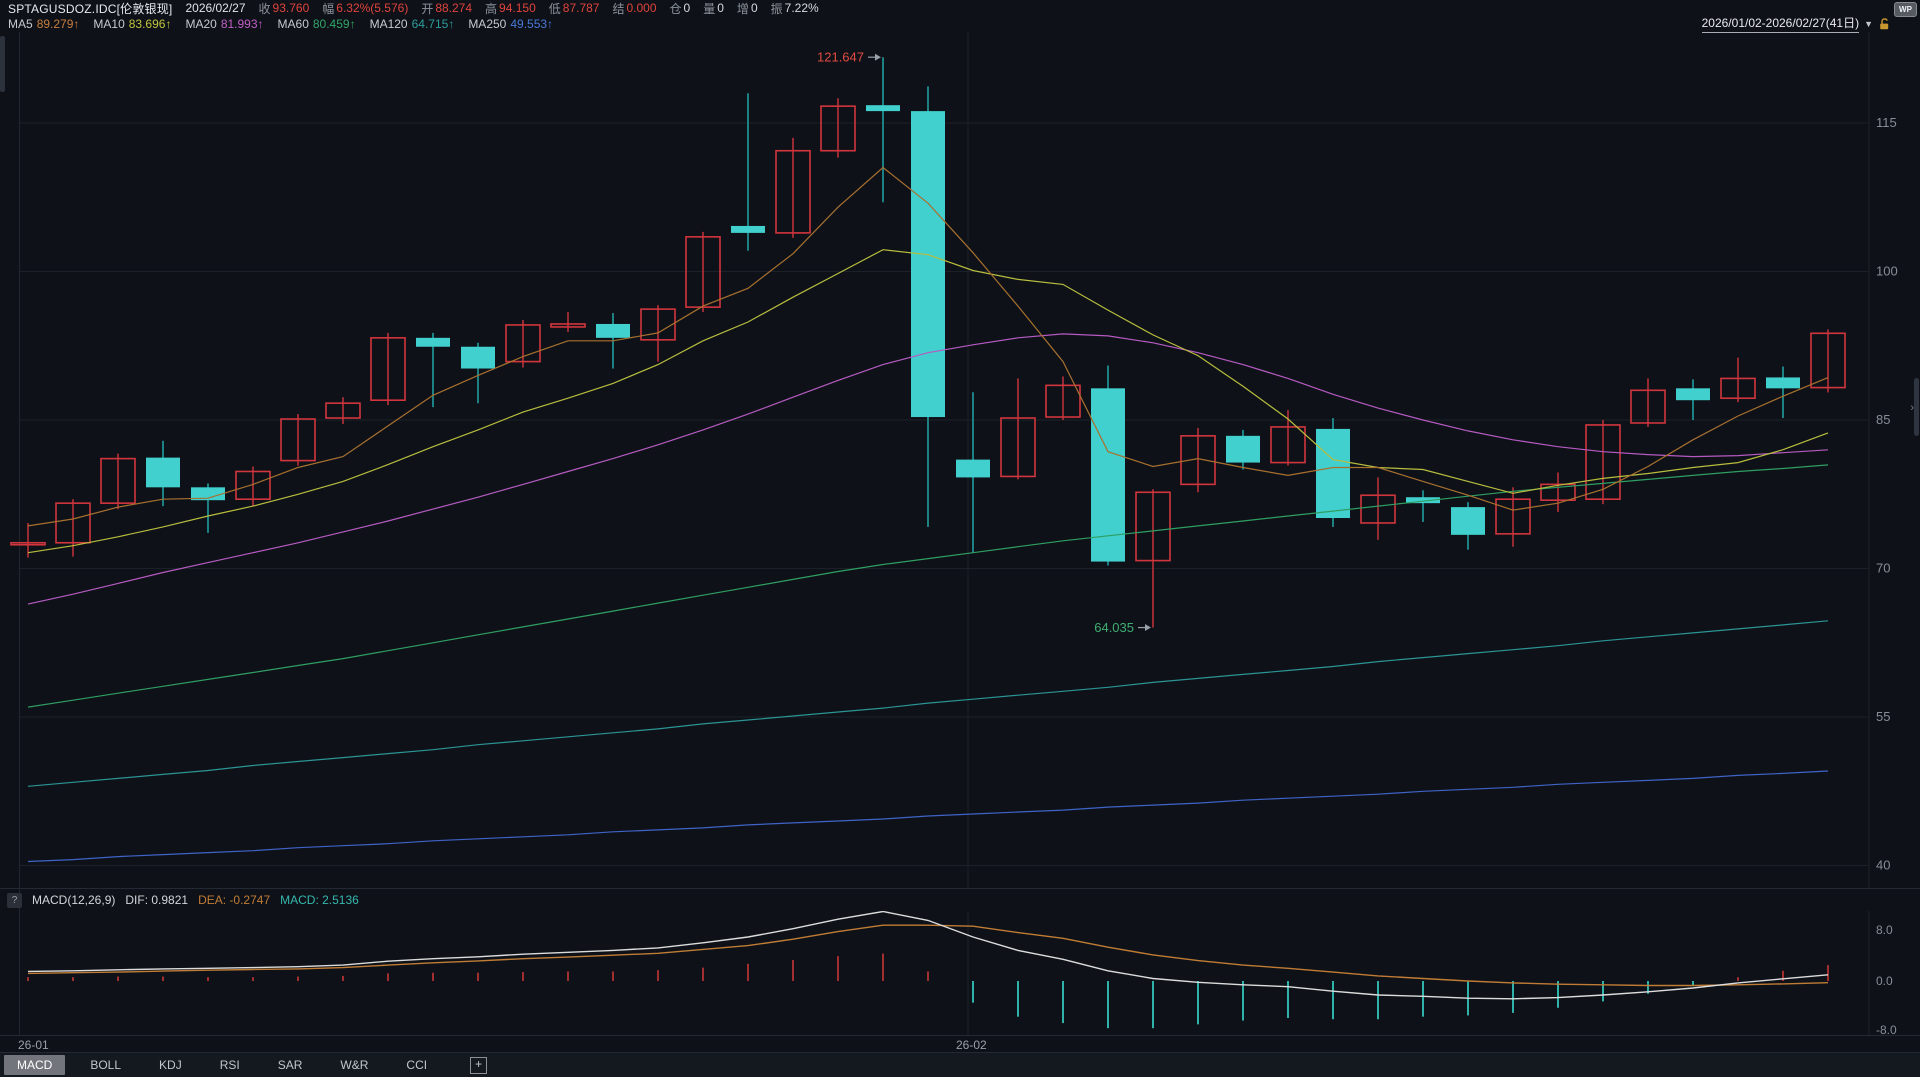 Image resolution: width=1920 pixels, height=1077 pixels. Describe the element at coordinates (487, 24) in the screenshot. I see `ma-legend-label: MA250` at that location.